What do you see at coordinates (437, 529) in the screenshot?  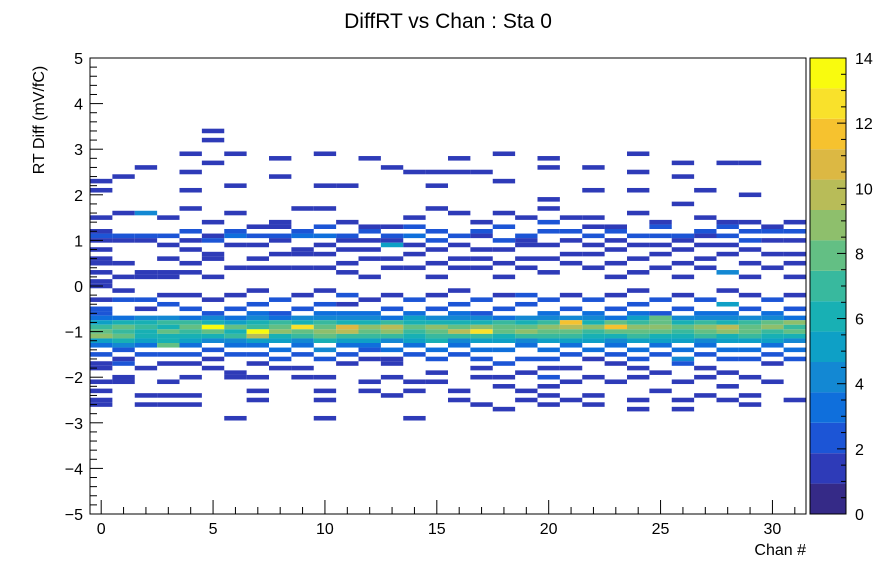 I see `x-tick-label: 15` at bounding box center [437, 529].